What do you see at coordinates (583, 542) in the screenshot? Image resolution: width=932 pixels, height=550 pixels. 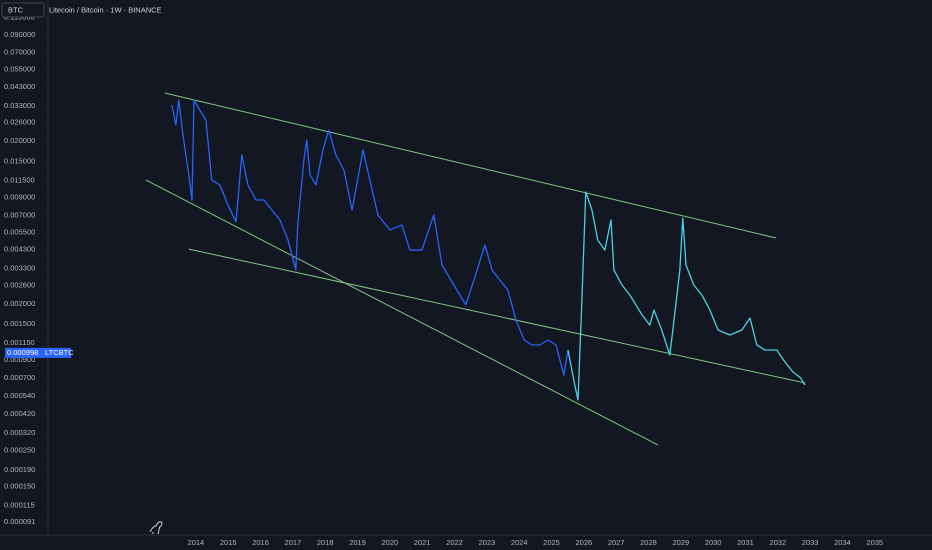 I see `x-tick-label: 2026` at bounding box center [583, 542].